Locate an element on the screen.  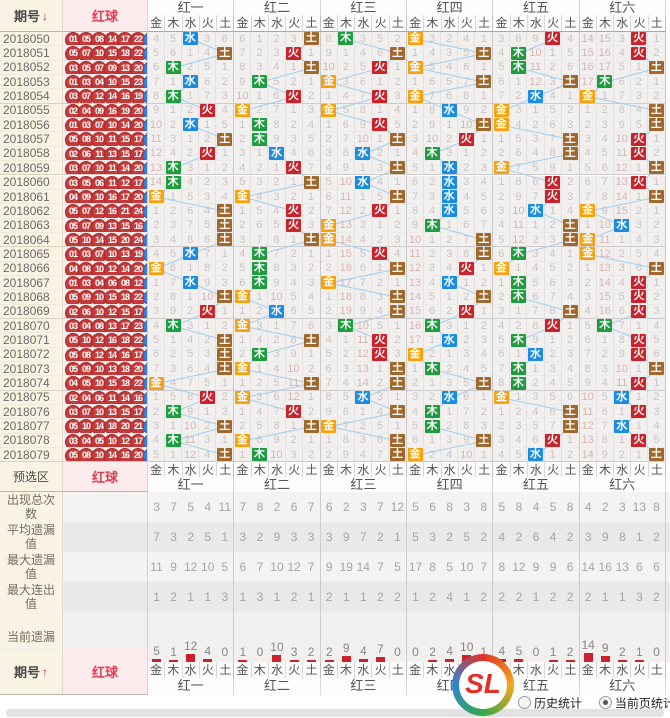
group-cells: 5 2 12 火 3 is located at coordinates (363, 355).